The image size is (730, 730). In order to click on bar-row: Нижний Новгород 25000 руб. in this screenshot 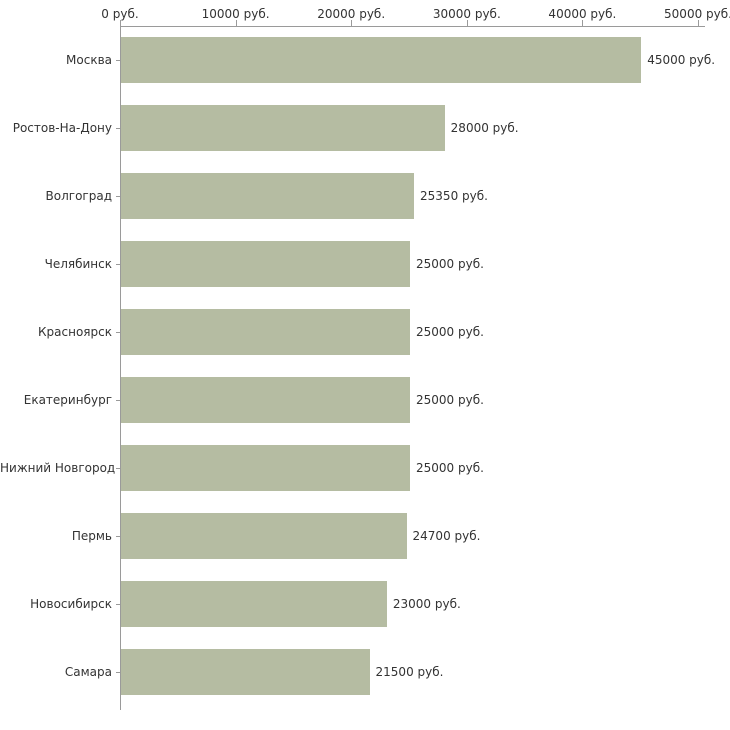, I will do `click(365, 468)`.